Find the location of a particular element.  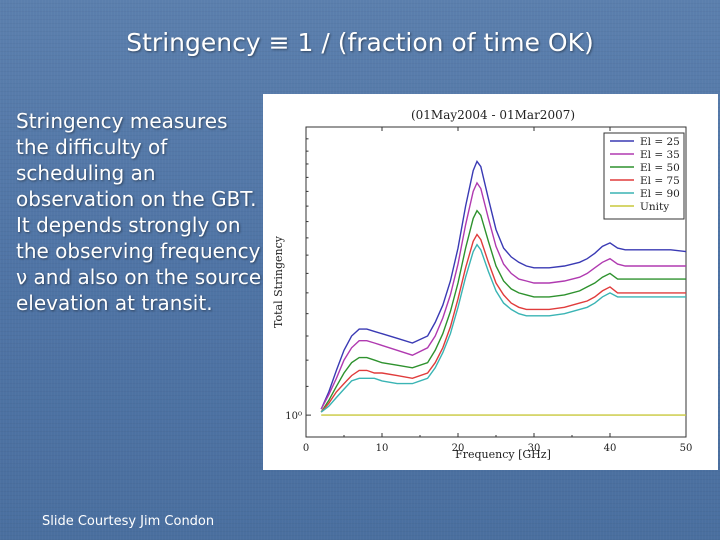

y-tick-label: 10⁰ is located at coordinates (293, 416).